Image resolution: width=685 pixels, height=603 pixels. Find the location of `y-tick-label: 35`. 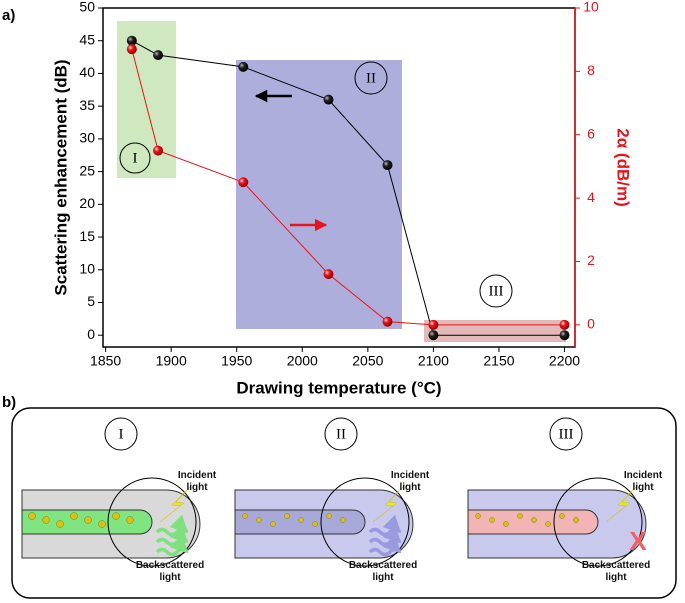

y-tick-label: 35 is located at coordinates (87, 105).